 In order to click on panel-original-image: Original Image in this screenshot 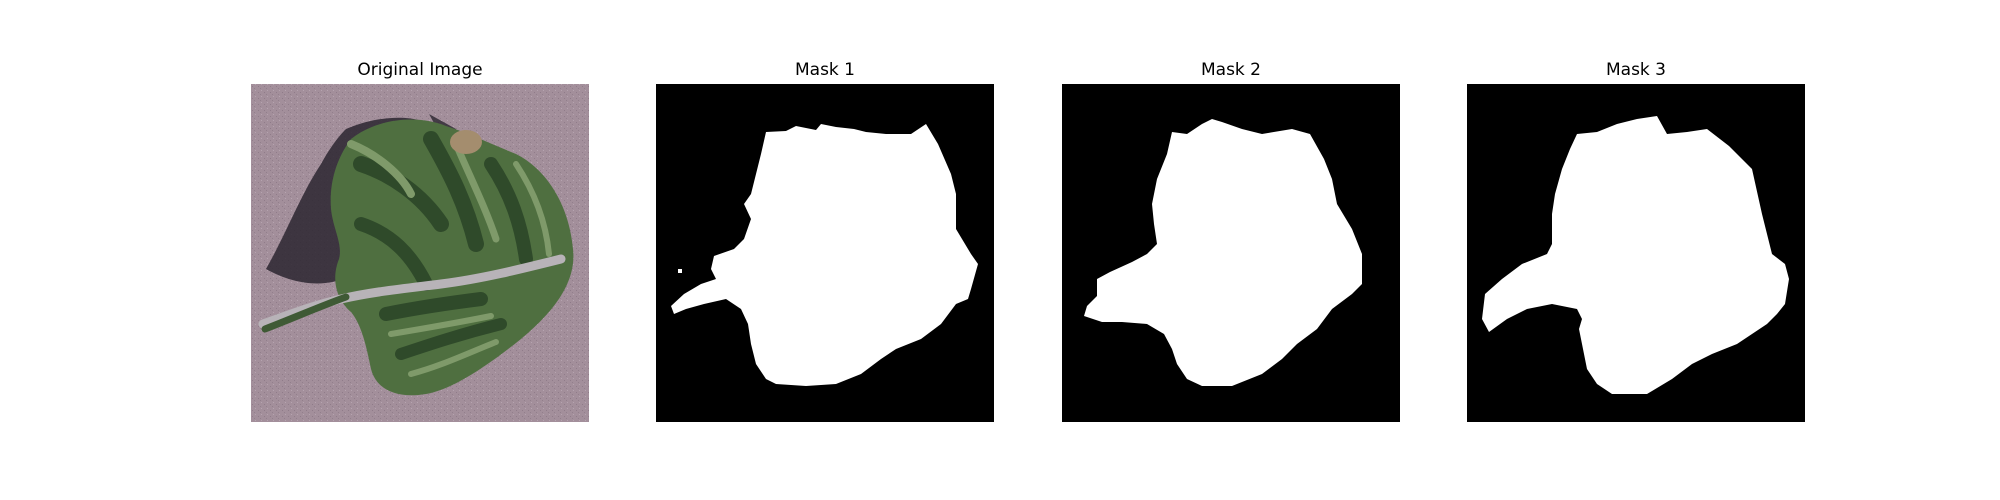, I will do `click(420, 242)`.